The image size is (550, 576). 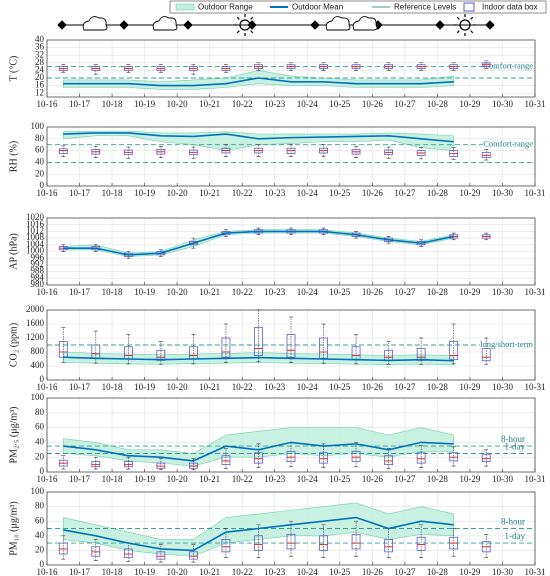 I want to click on y-tick-label: 36, so click(x=40, y=47).